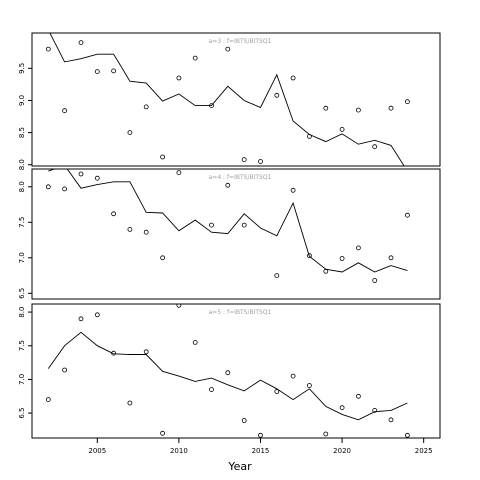 The width and height of the screenshot is (480, 480). Describe the element at coordinates (260, 446) in the screenshot. I see `x-axis: 2005 2010 2015 2020 2025` at that location.